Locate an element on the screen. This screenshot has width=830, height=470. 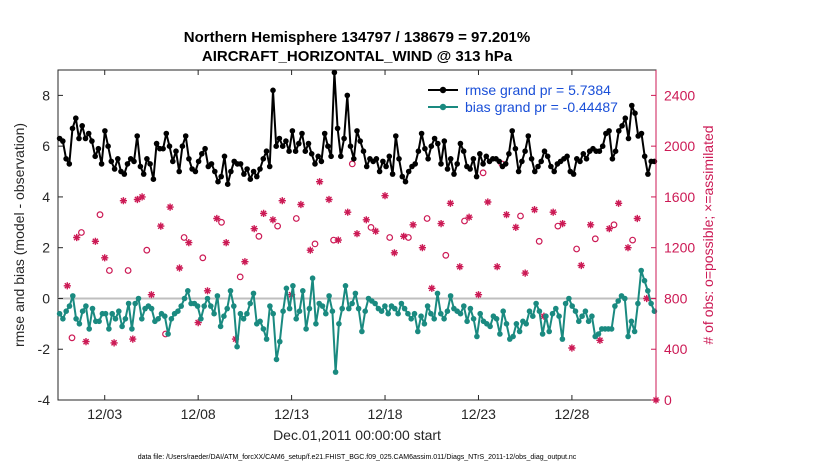
legend-rmse-label: rmse grand pr = 5.7384 is located at coordinates (538, 90).